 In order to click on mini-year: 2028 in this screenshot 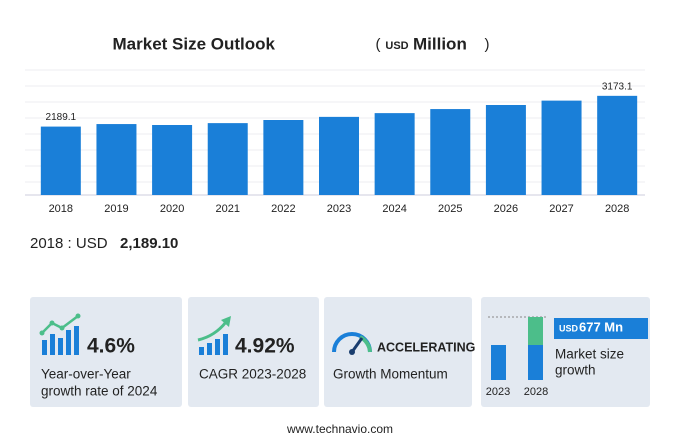, I will do `click(536, 392)`.